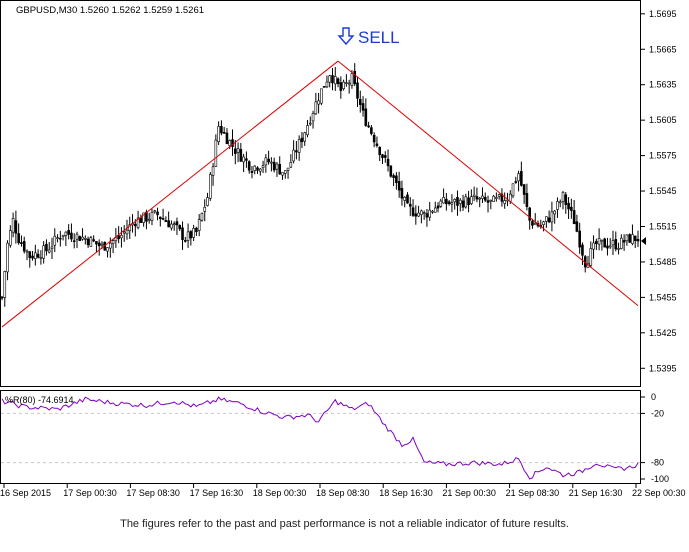 The image size is (689, 552). I want to click on time-tick-label: 21 Sep 00:30, so click(469, 493).